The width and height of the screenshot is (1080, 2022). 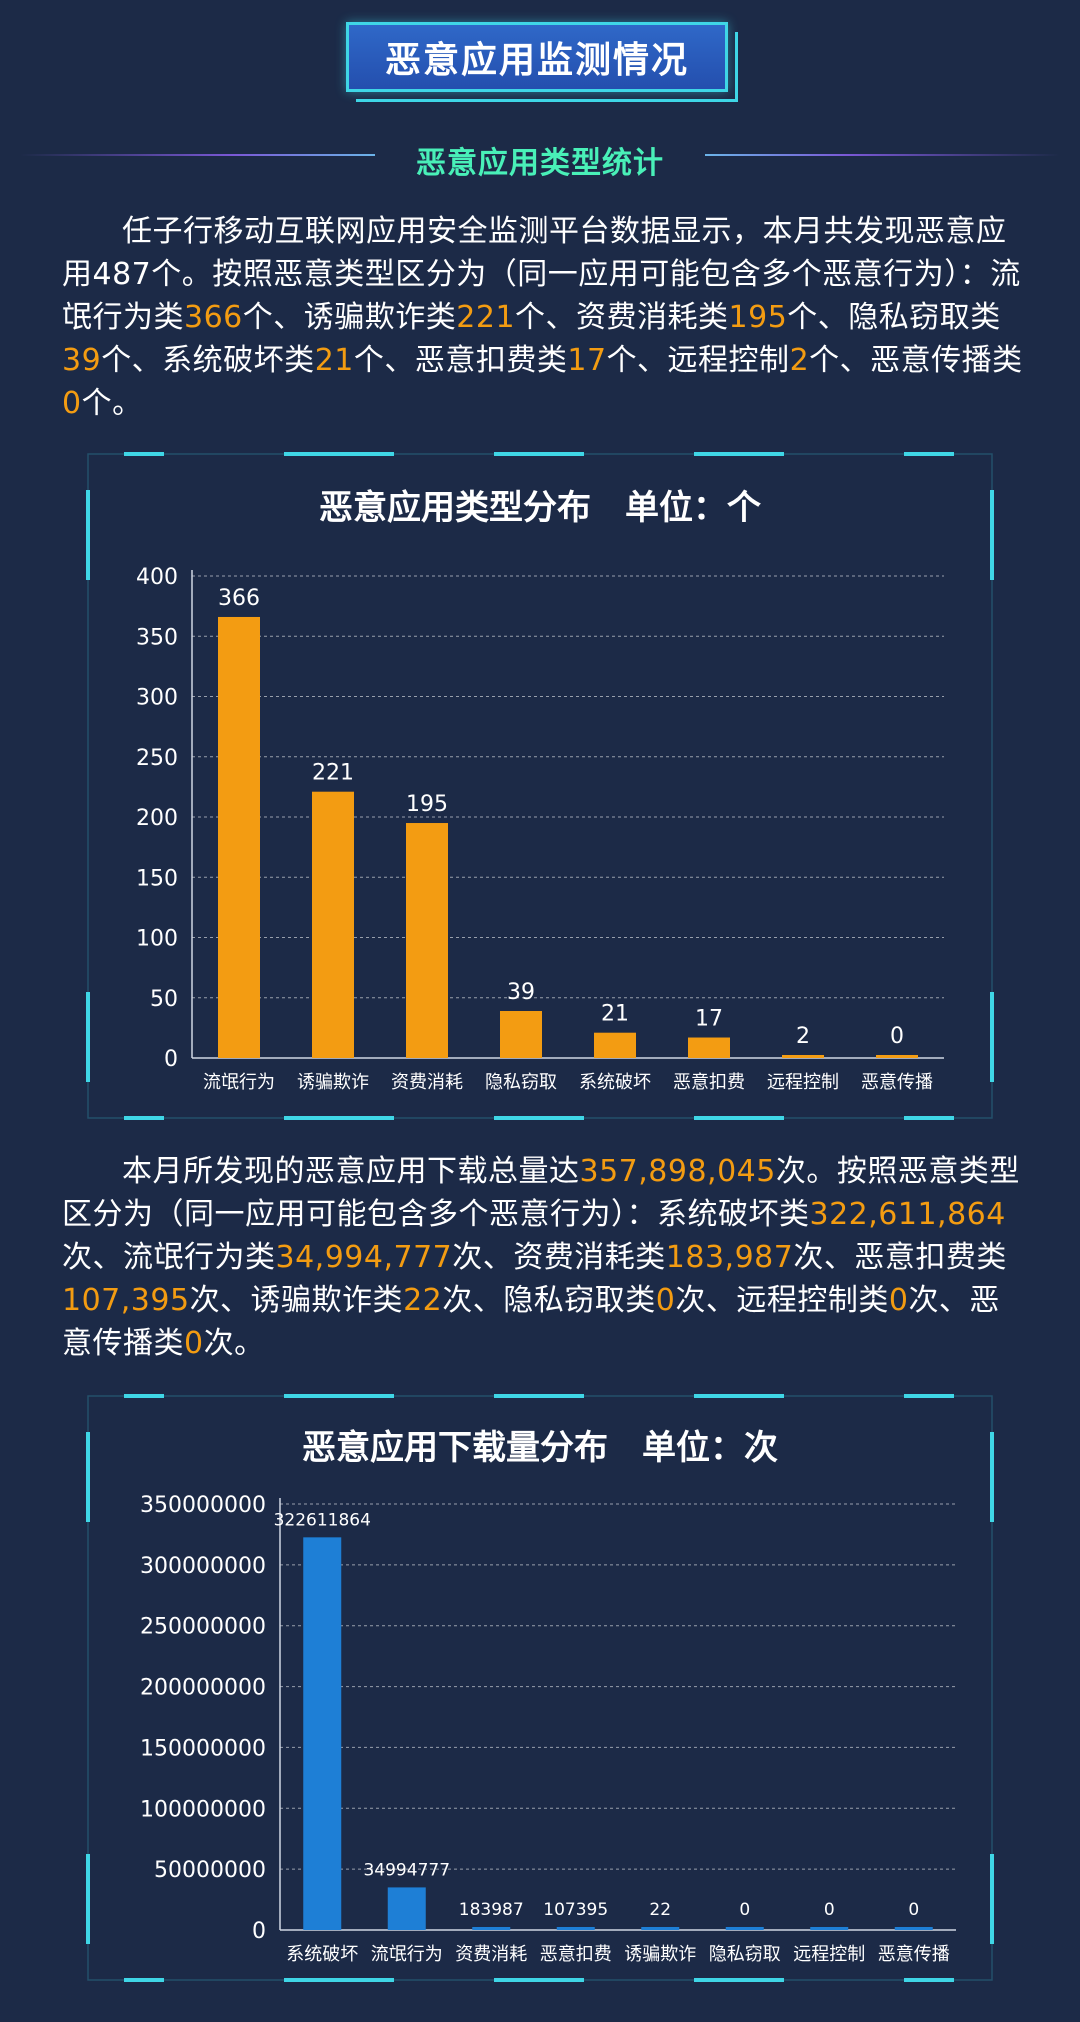 What do you see at coordinates (521, 1082) in the screenshot?
I see `x-tick-label: 隐私窃取` at bounding box center [521, 1082].